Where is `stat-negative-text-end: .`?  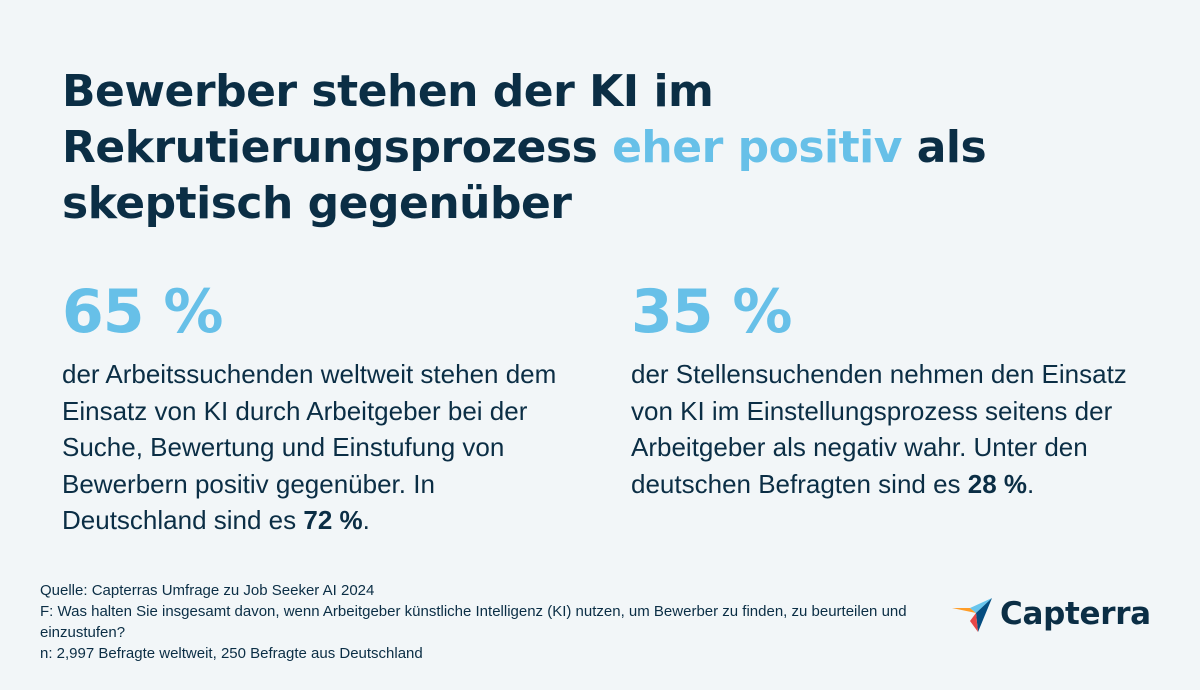
stat-negative-text-end: . is located at coordinates (1031, 483).